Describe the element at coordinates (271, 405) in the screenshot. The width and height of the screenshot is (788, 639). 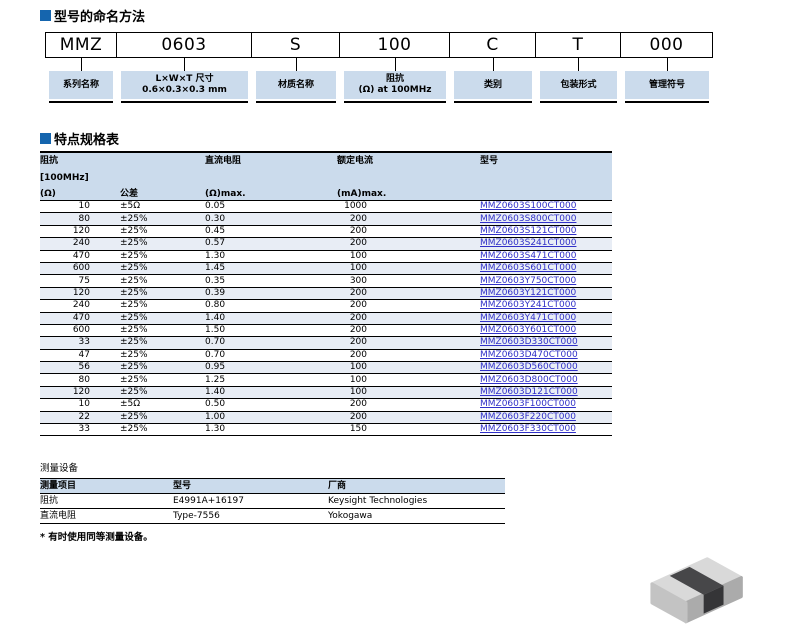
I see `dcr-cell: 0.50` at that location.